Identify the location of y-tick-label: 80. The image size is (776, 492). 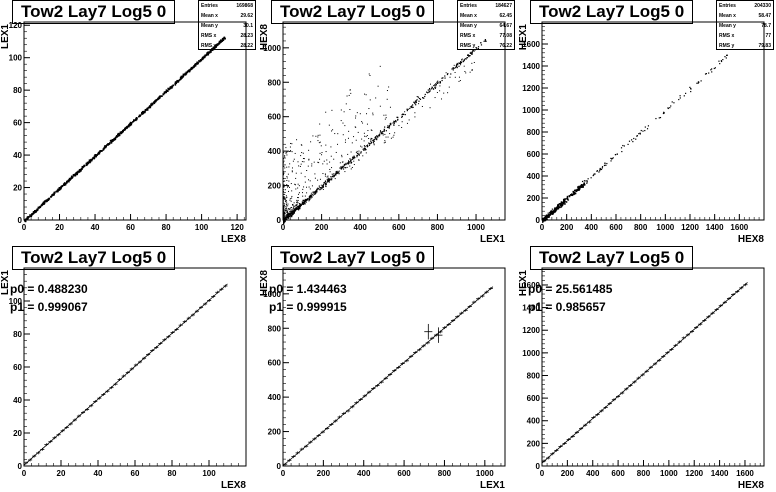
(17, 90).